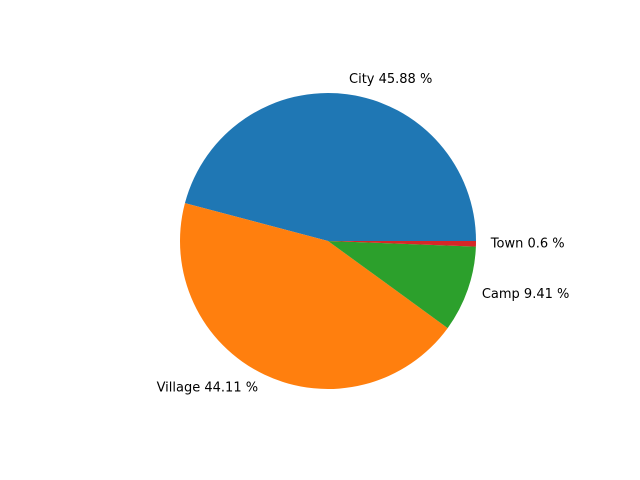 The width and height of the screenshot is (640, 480). I want to click on slice-label-town: Town 0.6 %, so click(527, 244).